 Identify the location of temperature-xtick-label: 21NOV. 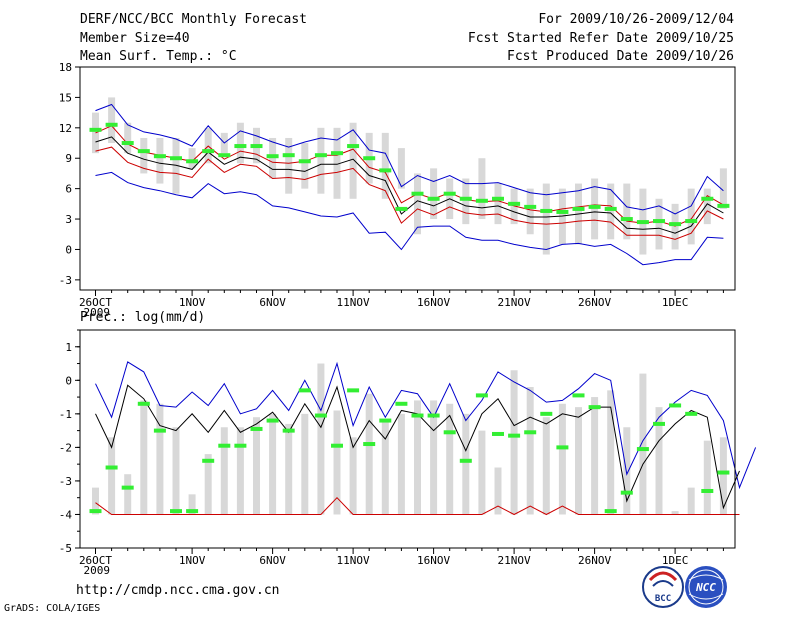
(514, 302).